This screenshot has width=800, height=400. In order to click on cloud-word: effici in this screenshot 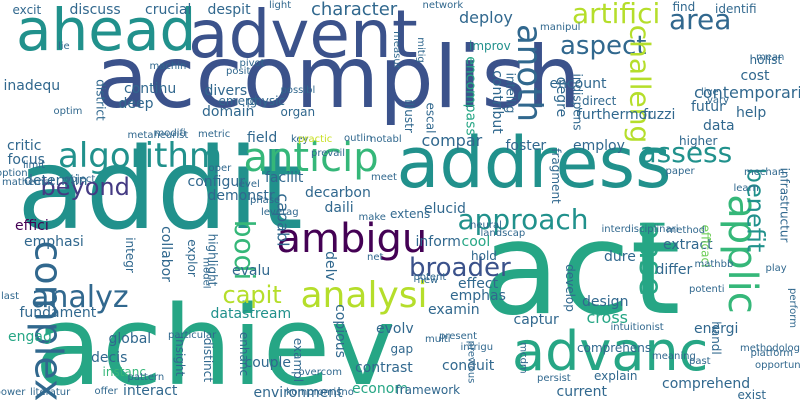, I will do `click(32, 226)`.